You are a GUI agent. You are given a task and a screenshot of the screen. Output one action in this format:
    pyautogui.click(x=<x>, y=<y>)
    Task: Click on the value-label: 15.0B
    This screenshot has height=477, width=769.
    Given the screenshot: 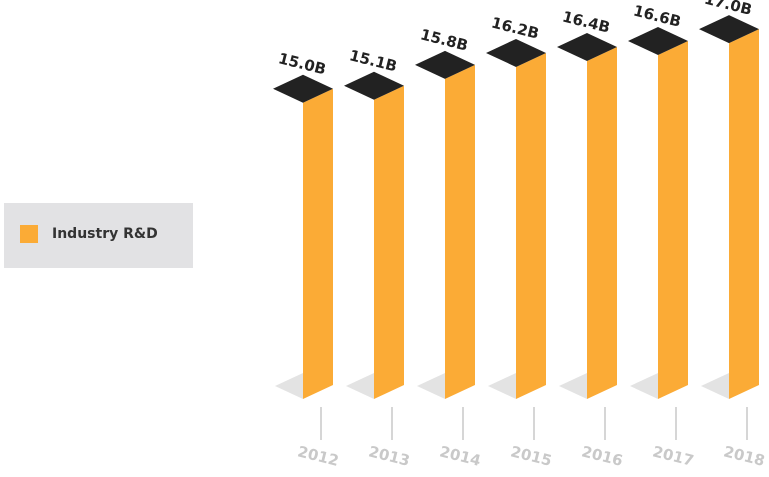 What is the action you would take?
    pyautogui.click(x=302, y=63)
    